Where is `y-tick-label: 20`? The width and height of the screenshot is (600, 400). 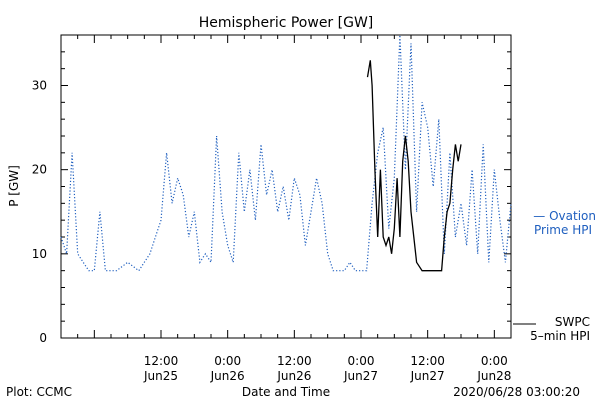 y-tick-label: 20 is located at coordinates (39, 170).